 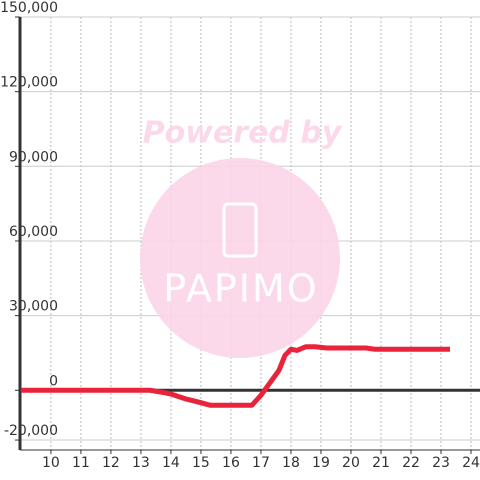 What do you see at coordinates (471, 463) in the screenshot?
I see `x-tick-label: 24` at bounding box center [471, 463].